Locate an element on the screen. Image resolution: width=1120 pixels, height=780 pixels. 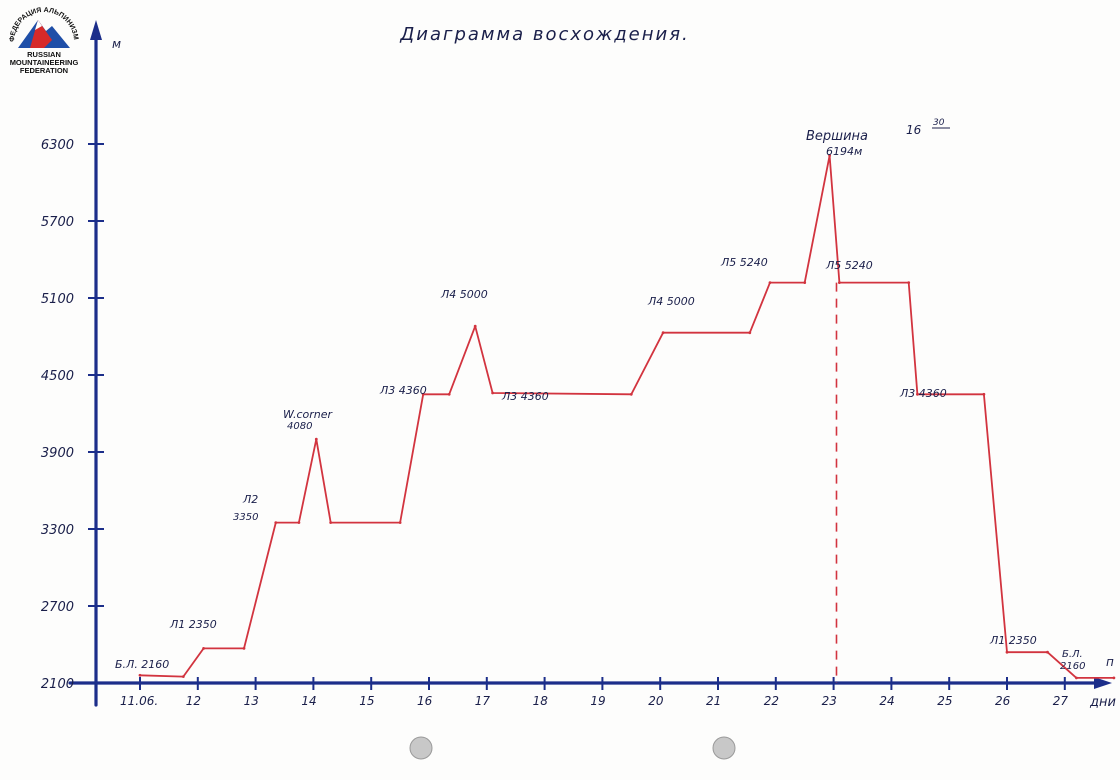
y-tick-label: 6300 is located at coordinates (57, 145).